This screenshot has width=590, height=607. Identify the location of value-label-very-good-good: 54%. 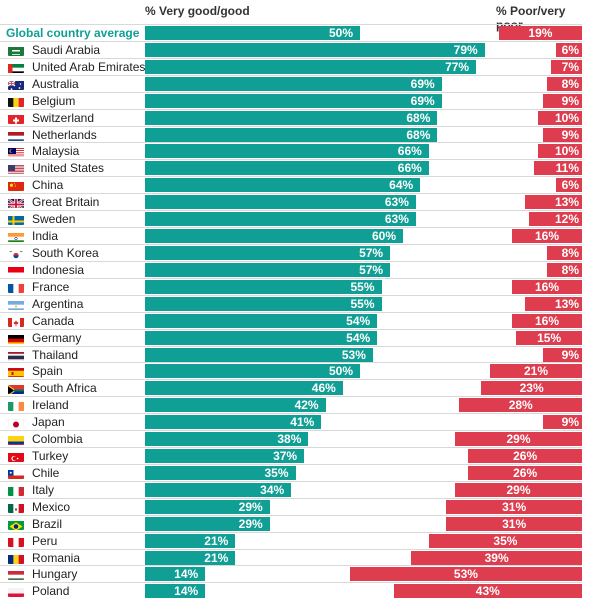
(358, 320).